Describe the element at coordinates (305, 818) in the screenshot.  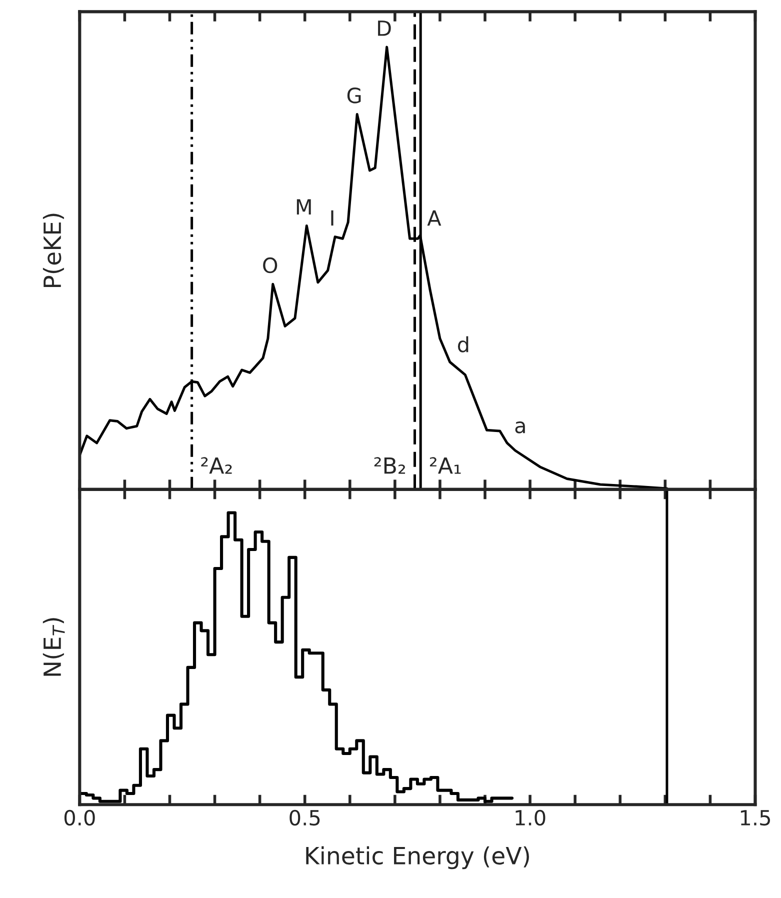
I see `x-tick-label: 0.5` at that location.